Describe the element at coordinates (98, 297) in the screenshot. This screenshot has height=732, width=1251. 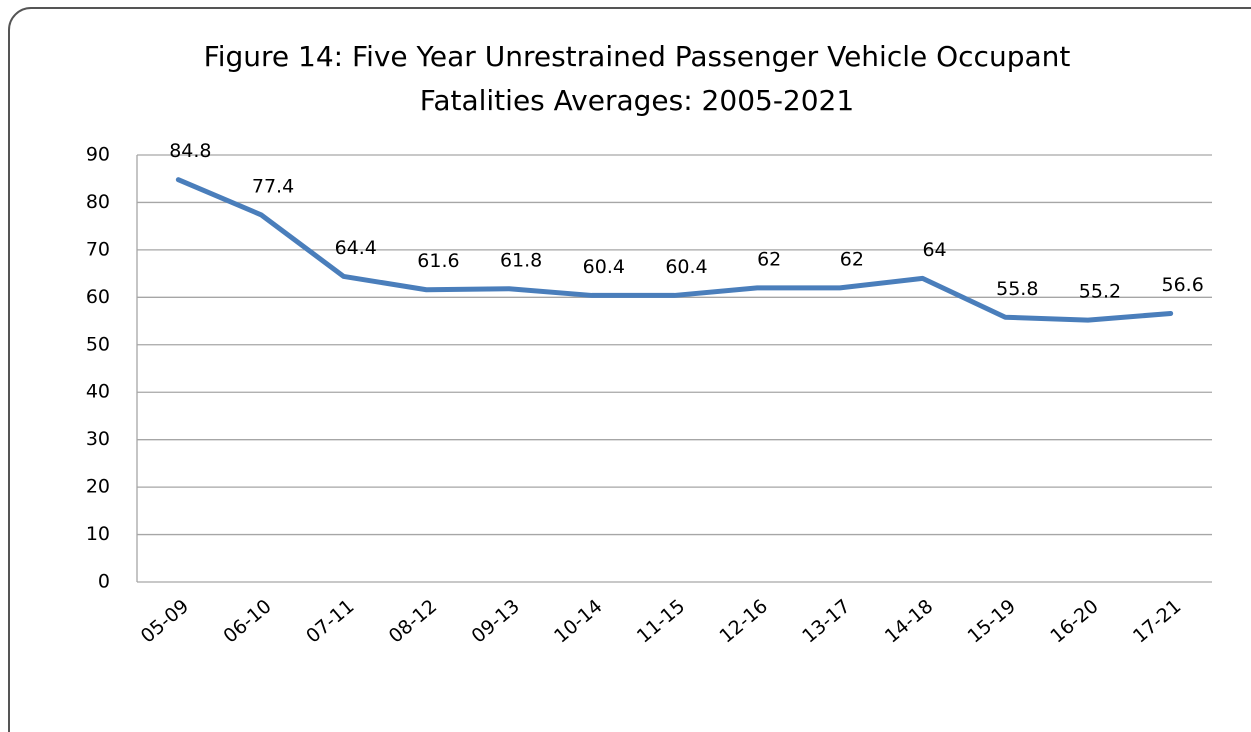
I see `y-tick-label: 60` at that location.